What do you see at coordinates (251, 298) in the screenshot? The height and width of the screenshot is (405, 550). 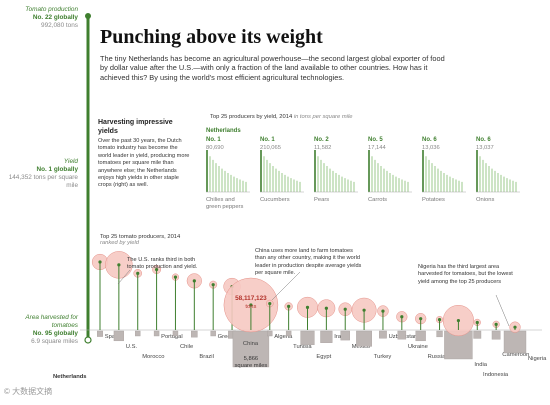 I see `china-production-label: 58,117,123` at bounding box center [251, 298].